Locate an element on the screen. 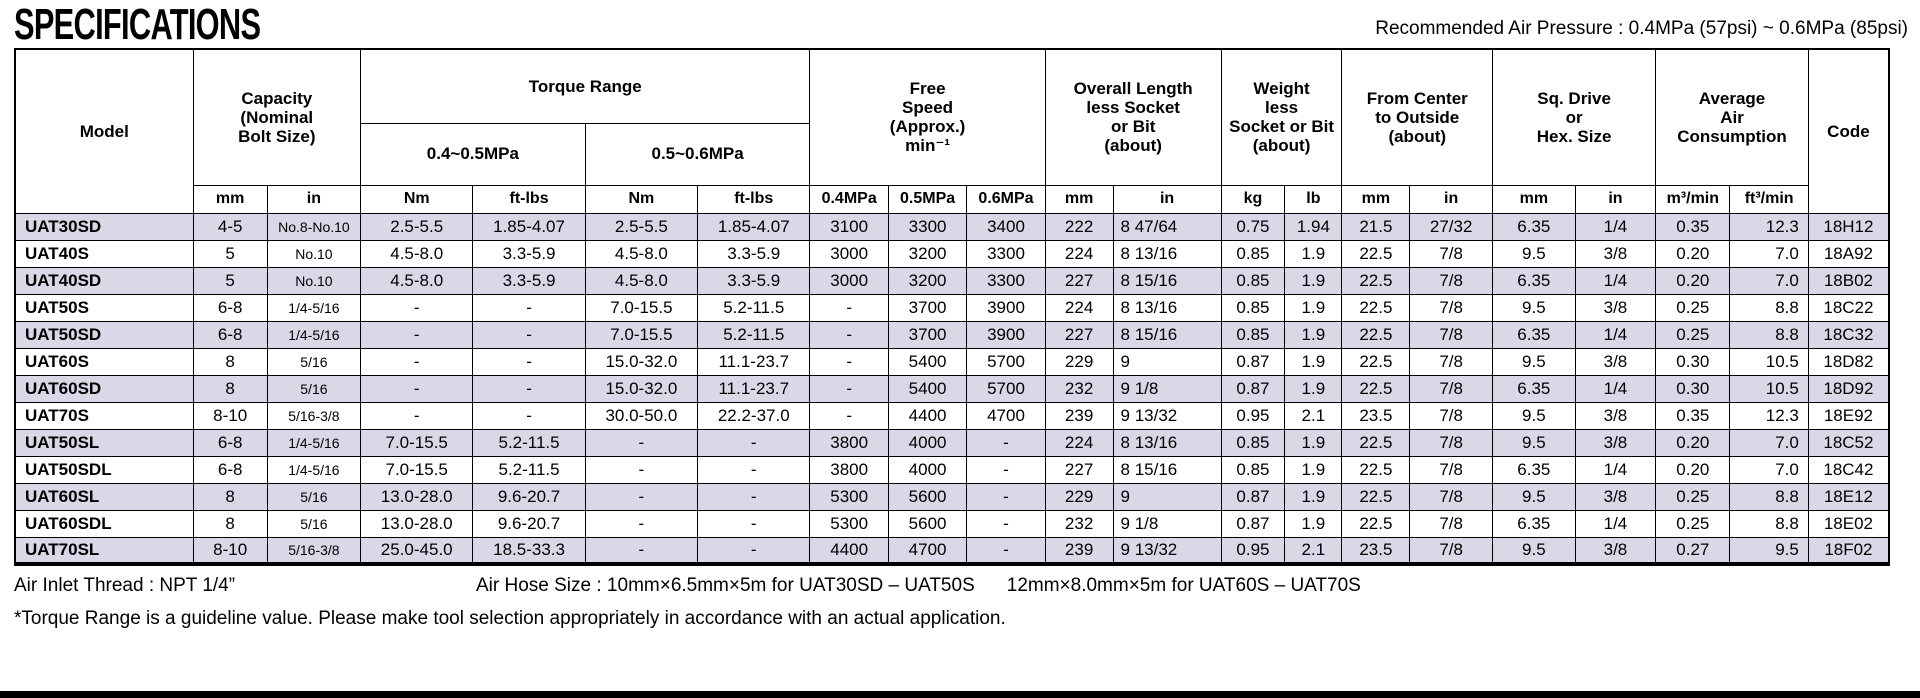  value-cell: 3800 is located at coordinates (849, 469).